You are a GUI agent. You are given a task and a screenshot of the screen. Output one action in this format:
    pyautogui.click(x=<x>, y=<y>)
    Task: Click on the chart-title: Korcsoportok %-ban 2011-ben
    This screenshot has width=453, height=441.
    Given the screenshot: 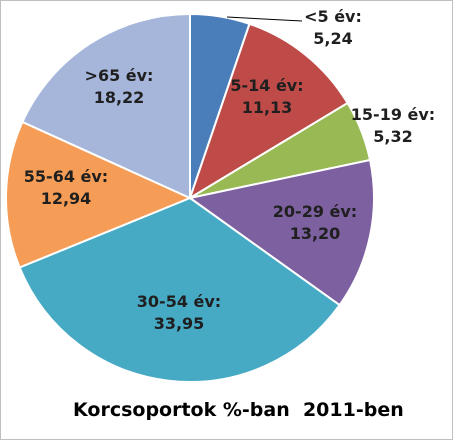 What is the action you would take?
    pyautogui.click(x=238, y=410)
    